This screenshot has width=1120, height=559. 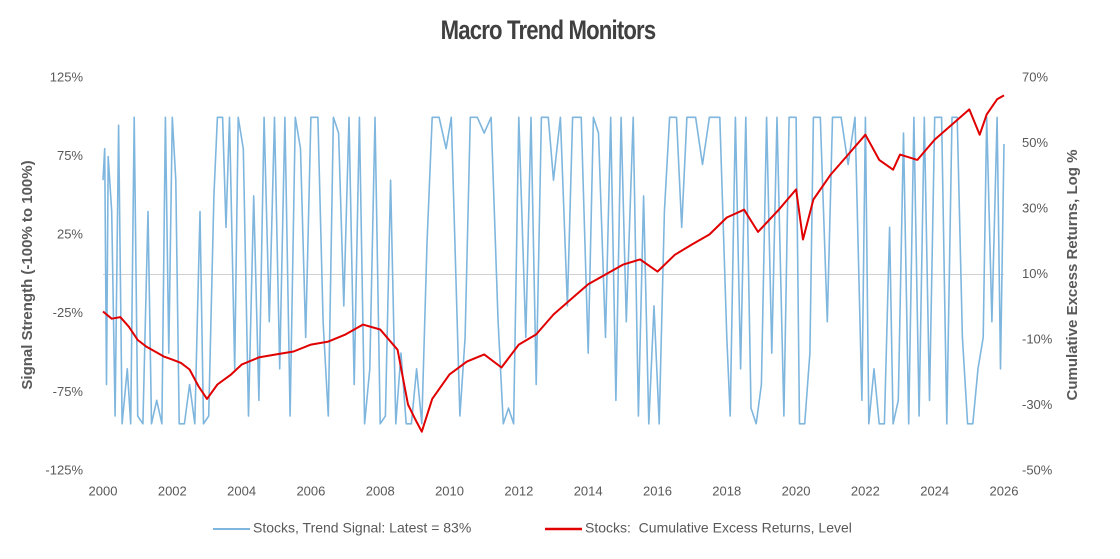 What do you see at coordinates (27, 274) in the screenshot?
I see `y-axis-label: Signal Strength (-100% to 100%)` at bounding box center [27, 274].